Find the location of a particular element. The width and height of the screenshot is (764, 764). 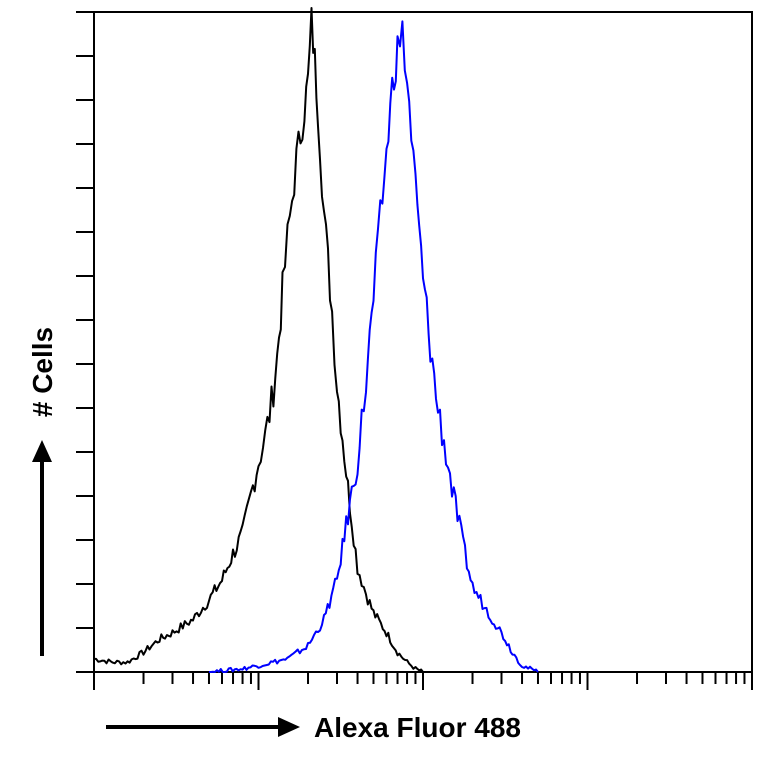

x-axis-arrowhead is located at coordinates (289, 727).